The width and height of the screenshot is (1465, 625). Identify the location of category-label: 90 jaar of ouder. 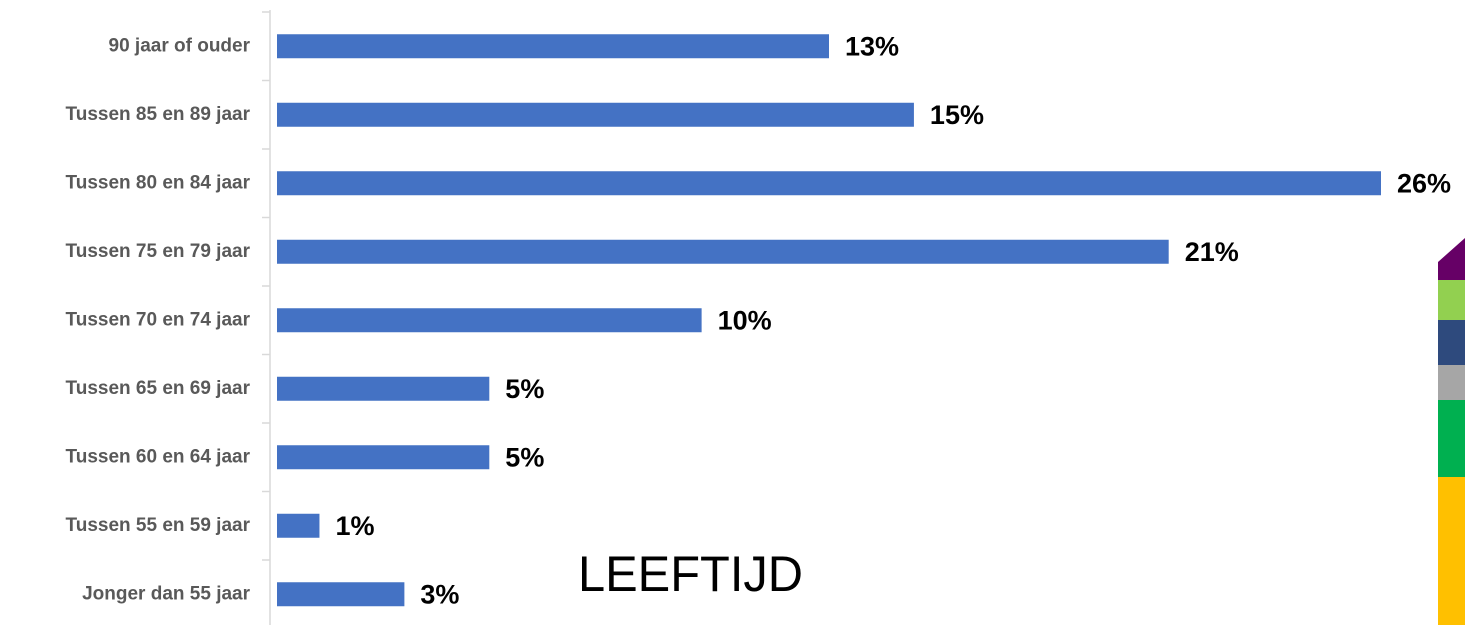
(180, 45).